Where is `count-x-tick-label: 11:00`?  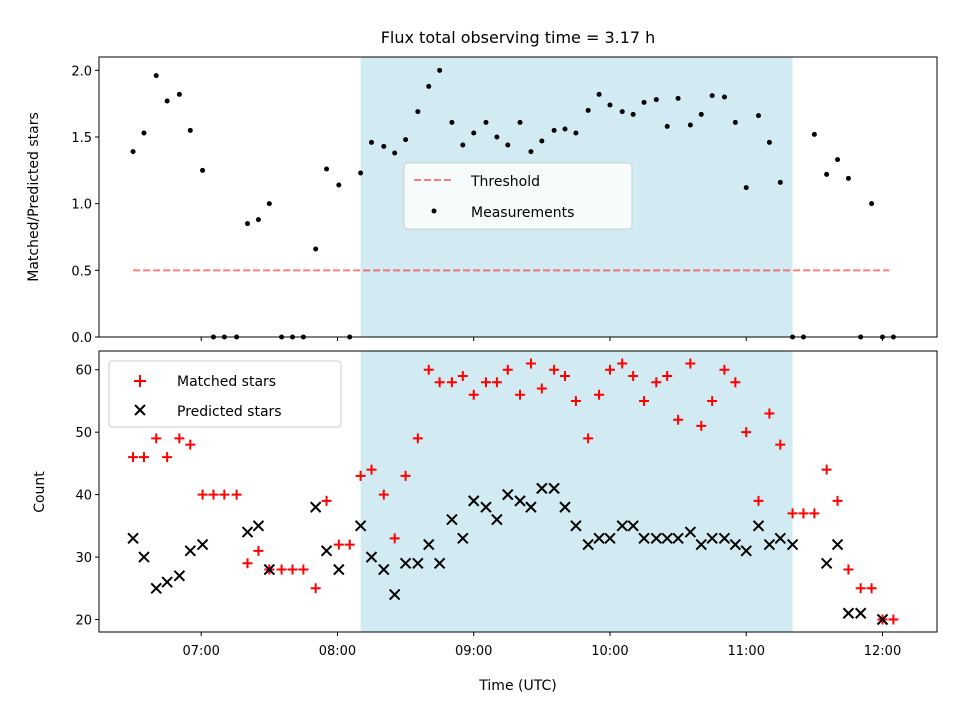 count-x-tick-label: 11:00 is located at coordinates (746, 651).